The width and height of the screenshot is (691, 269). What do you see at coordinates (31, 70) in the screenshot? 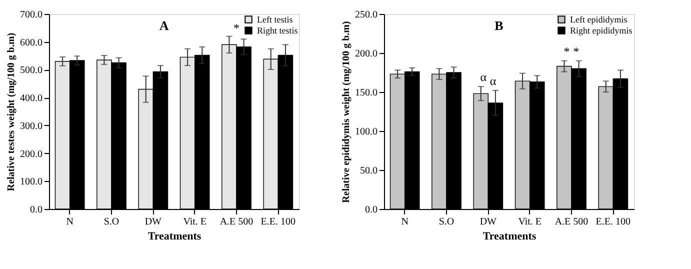
I see `y-tick-label: 500.0` at bounding box center [31, 70].